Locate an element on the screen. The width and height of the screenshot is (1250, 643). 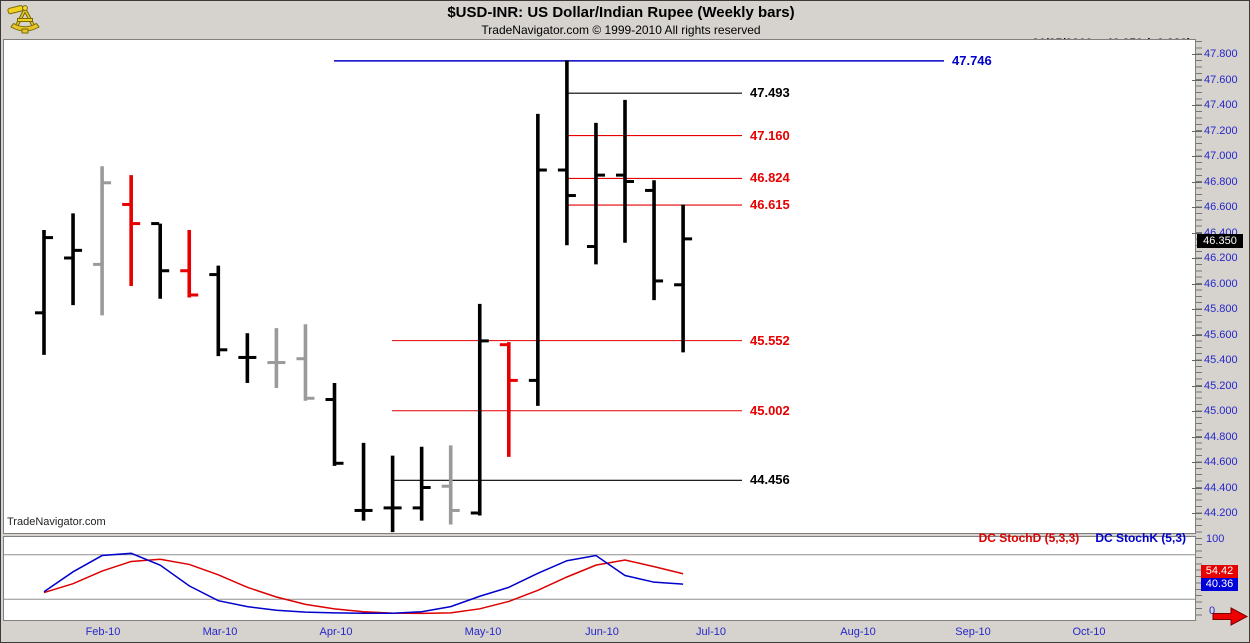
stoch-k-value-badge: 40.36 is located at coordinates (1219, 584).